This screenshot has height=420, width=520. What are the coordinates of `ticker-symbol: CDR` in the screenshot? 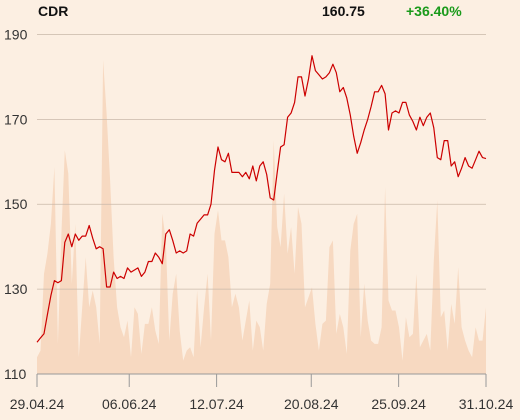 It's located at (53, 11).